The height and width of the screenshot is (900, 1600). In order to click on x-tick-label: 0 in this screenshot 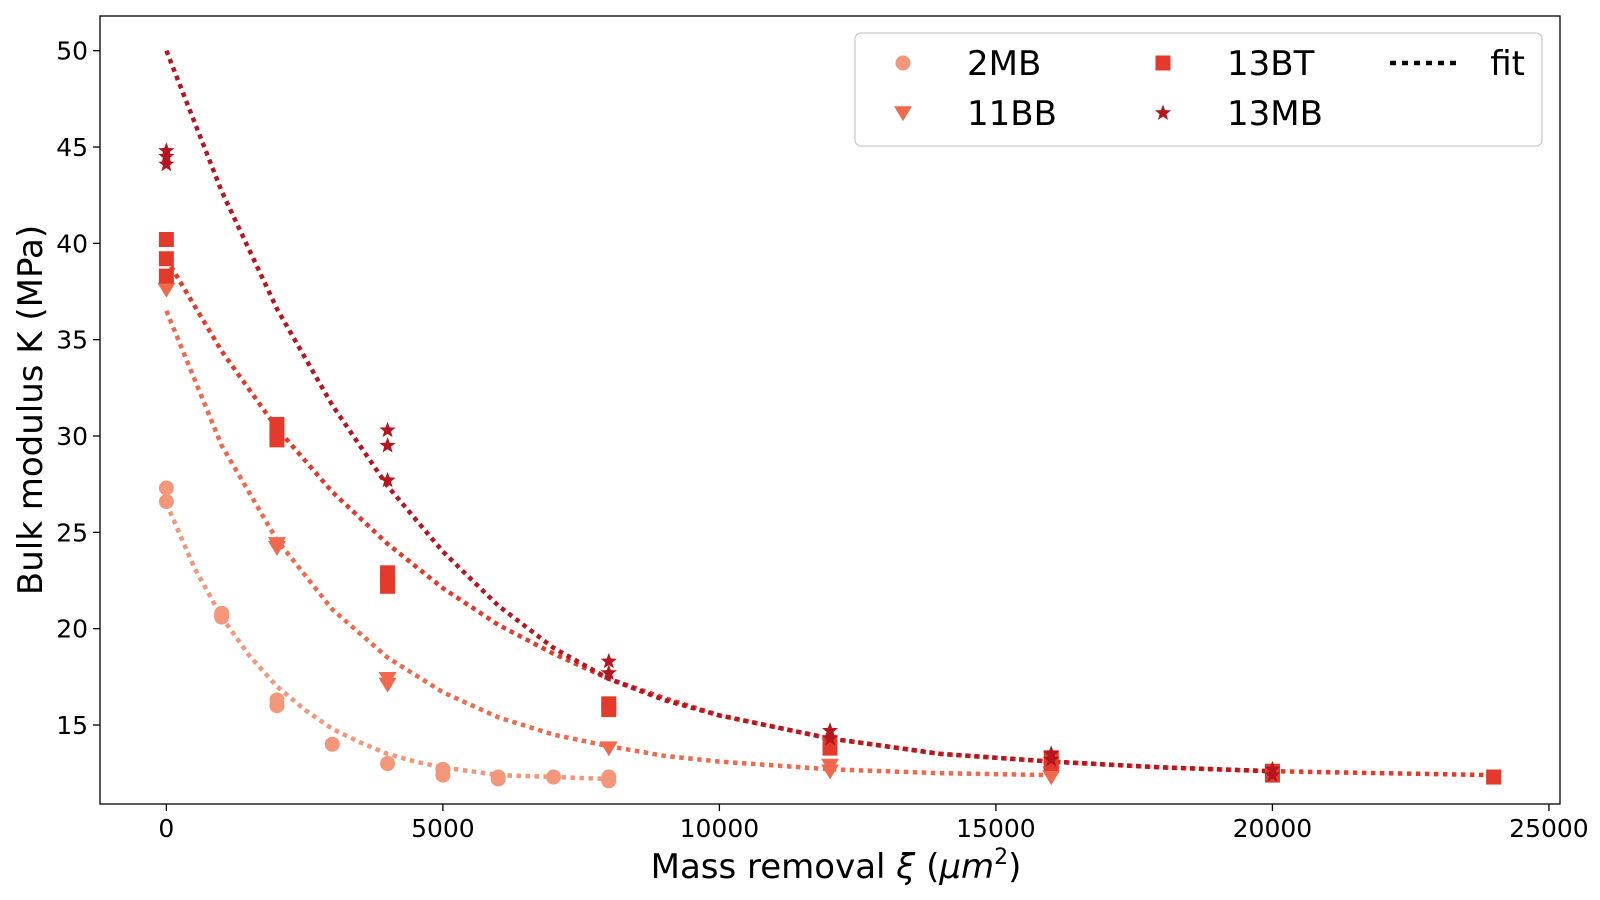, I will do `click(166, 828)`.